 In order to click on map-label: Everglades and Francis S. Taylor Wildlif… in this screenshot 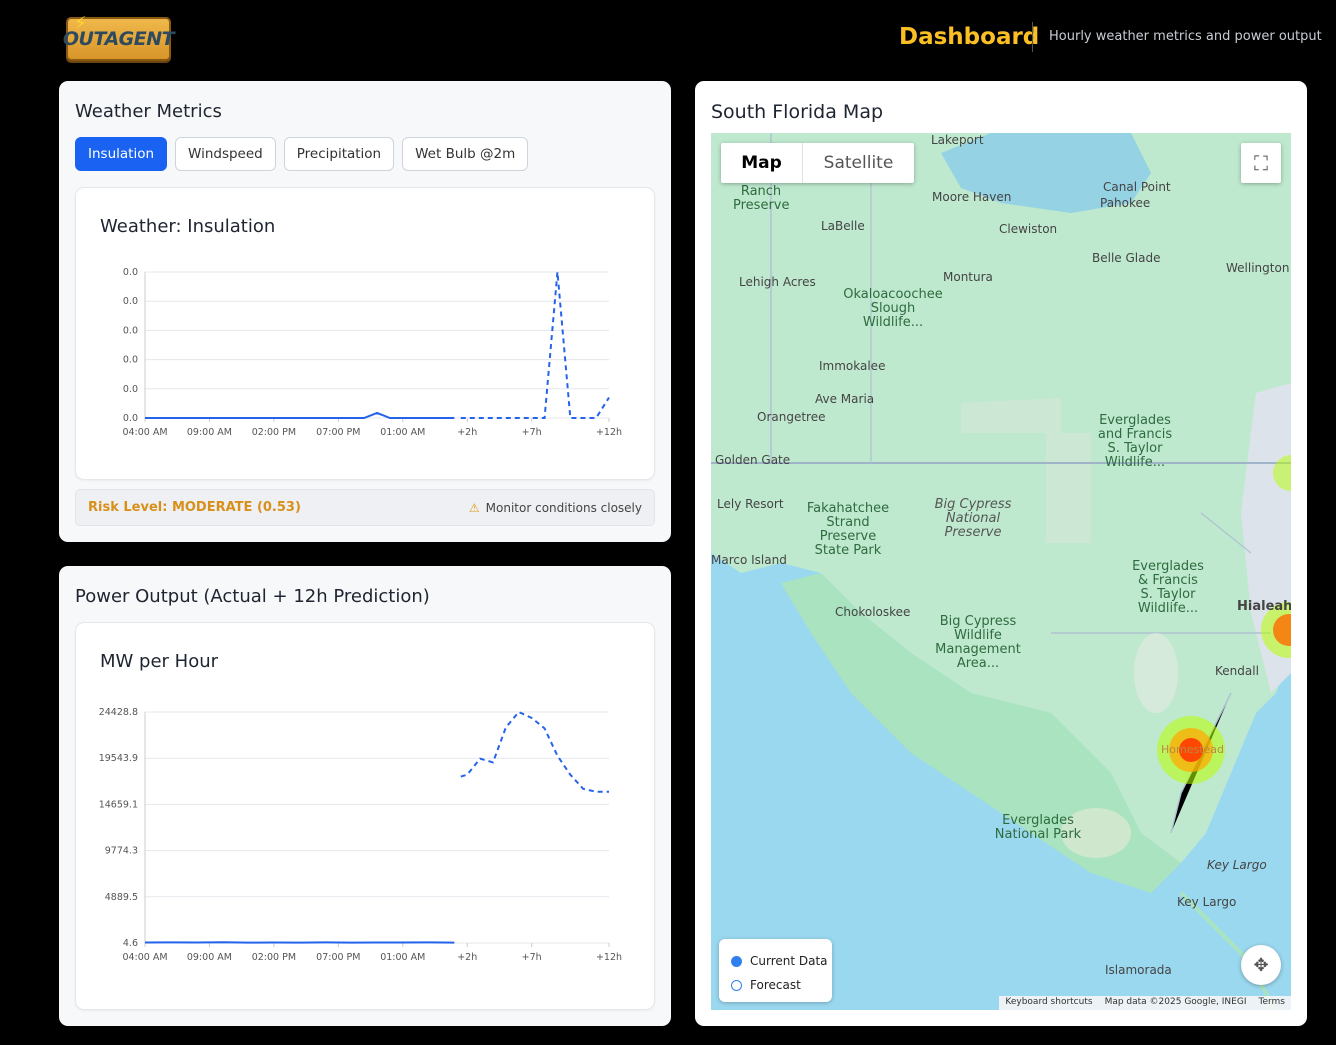, I will do `click(1135, 441)`.